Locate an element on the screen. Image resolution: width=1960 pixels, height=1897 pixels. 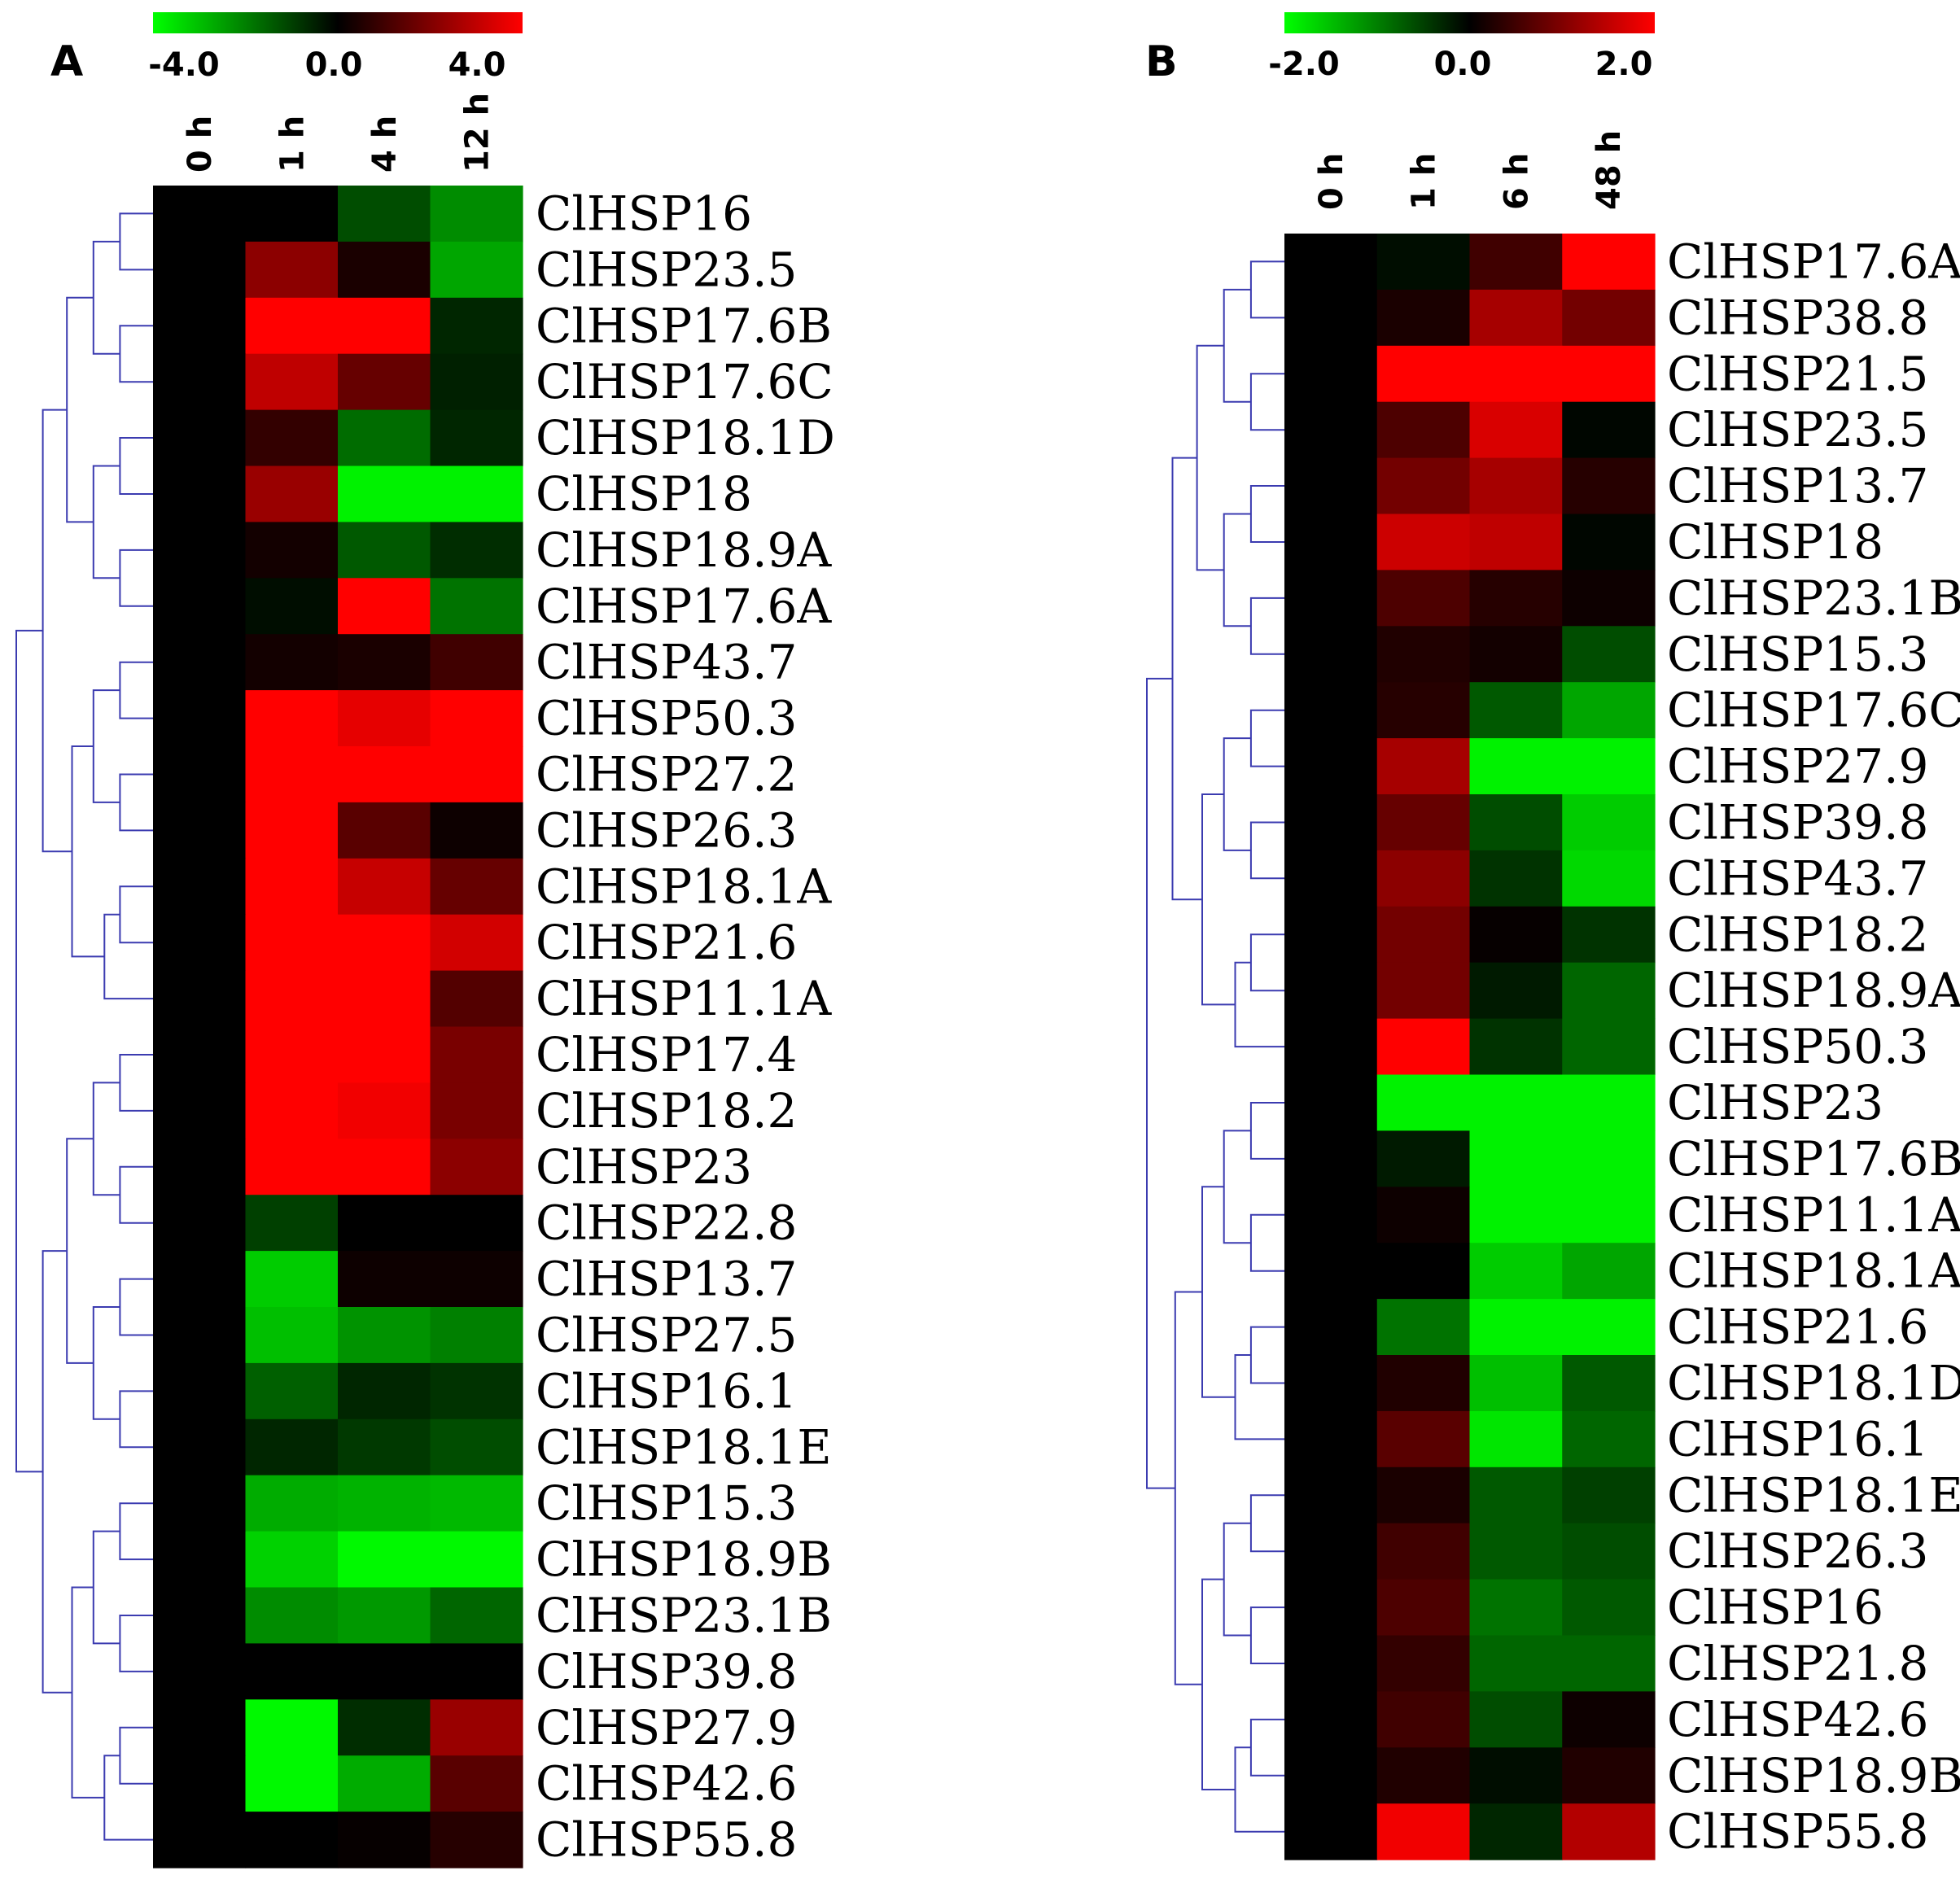
row-label: ClHSP23.1B is located at coordinates (1814, 598).